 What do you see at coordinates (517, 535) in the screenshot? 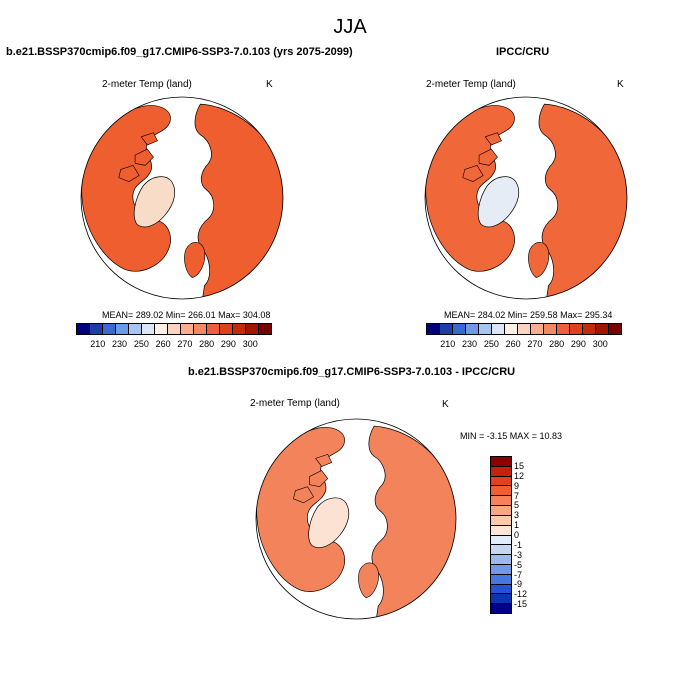
I see `colorbar-tick-label: 0` at bounding box center [517, 535].